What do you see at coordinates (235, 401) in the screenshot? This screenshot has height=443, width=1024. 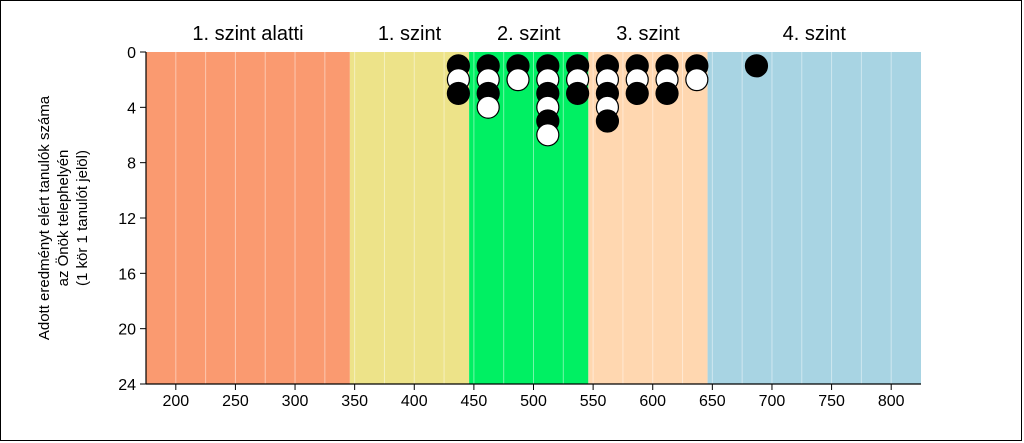 I see `x-tick-label: 250` at bounding box center [235, 401].